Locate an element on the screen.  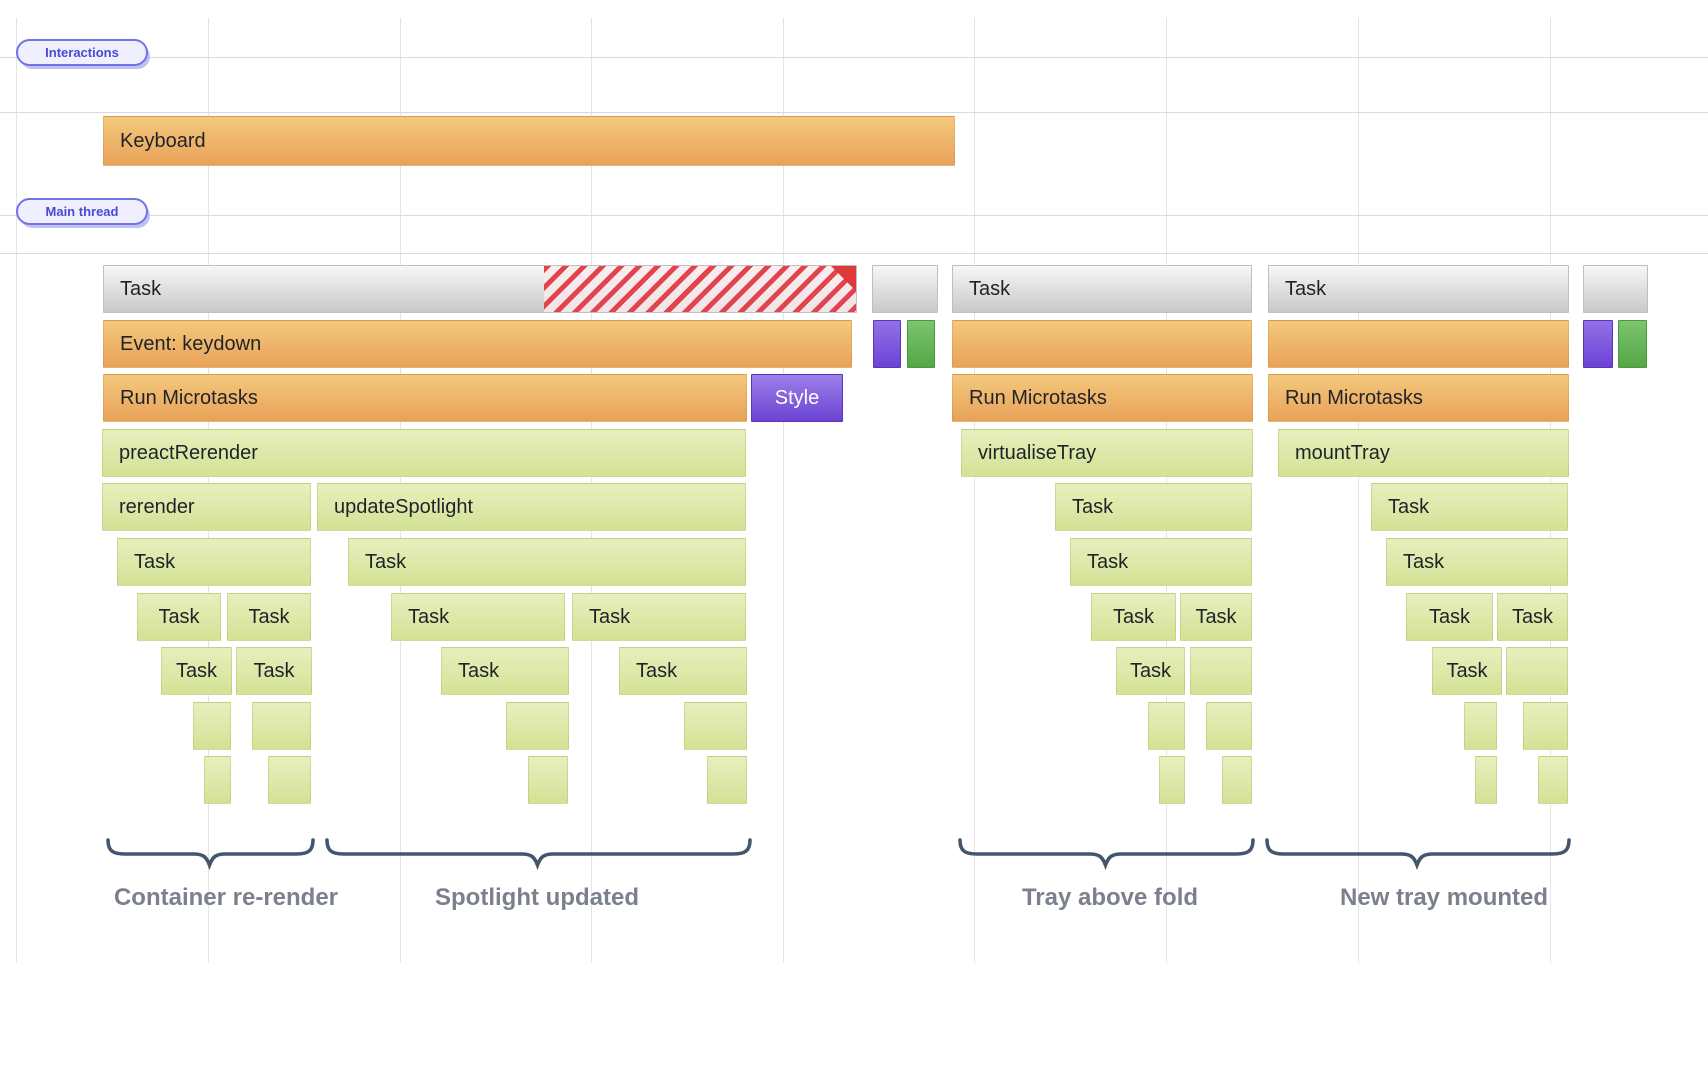
flame-bar-label: virtualiseTray is located at coordinates (1037, 452).